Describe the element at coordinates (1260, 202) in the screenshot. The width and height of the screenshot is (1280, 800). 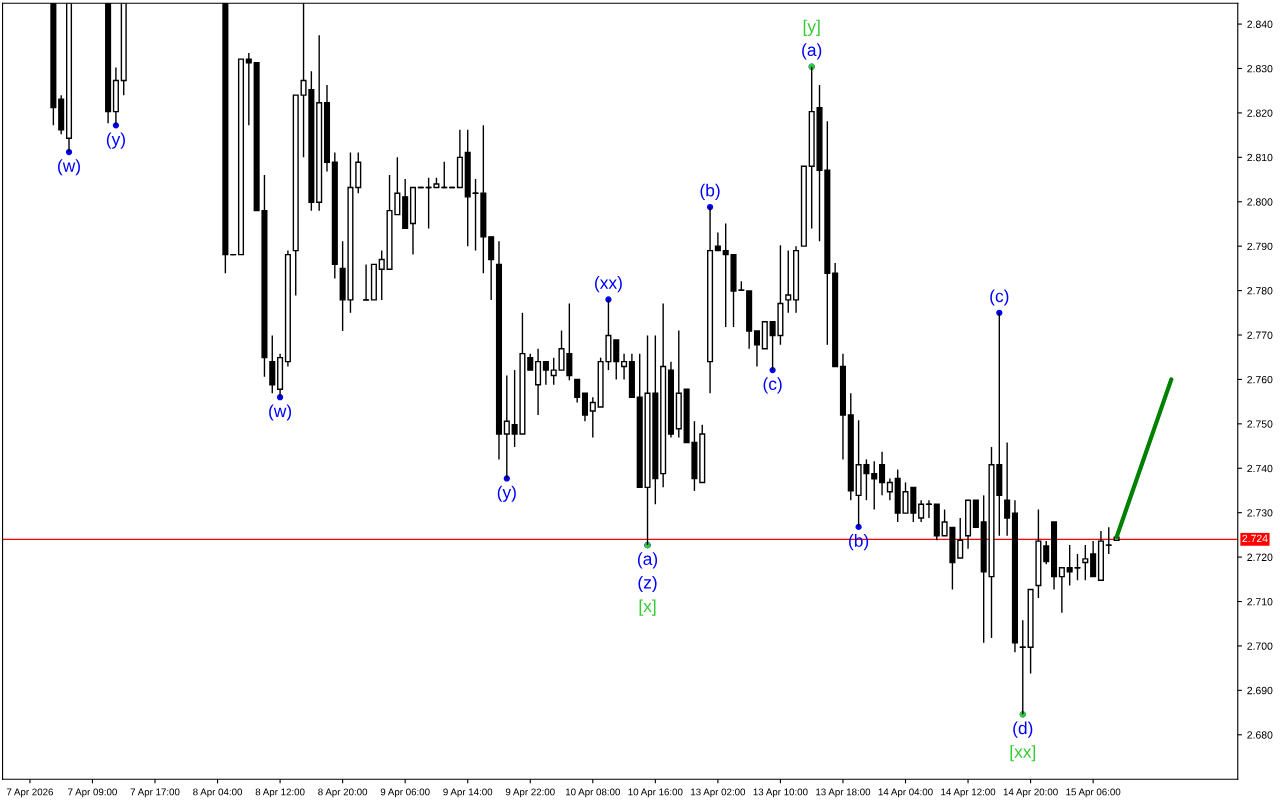
I see `y-tick-label: 2.800` at that location.